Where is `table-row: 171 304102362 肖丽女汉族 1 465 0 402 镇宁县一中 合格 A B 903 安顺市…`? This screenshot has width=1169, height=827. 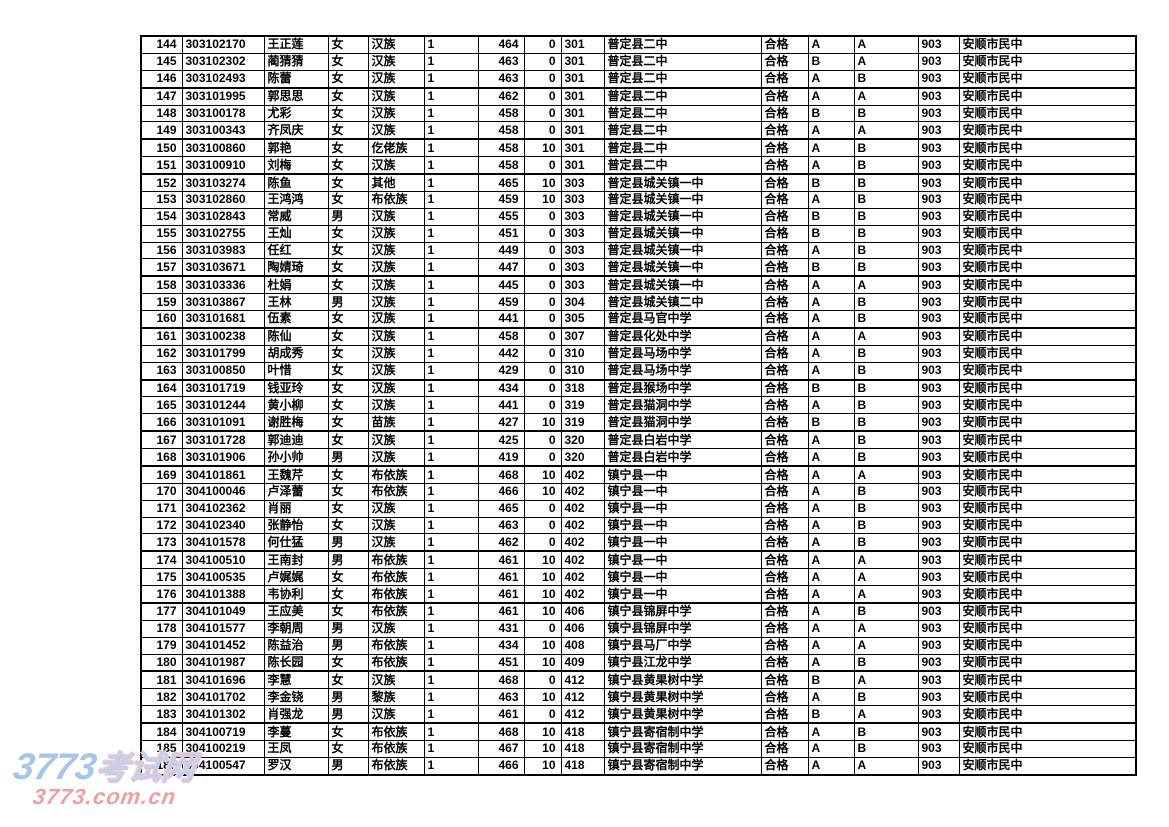
table-row: 171 304102362 肖丽女汉族 1 465 0 402 镇宁县一中 合格 A B 903 安顺市… is located at coordinates (638, 508).